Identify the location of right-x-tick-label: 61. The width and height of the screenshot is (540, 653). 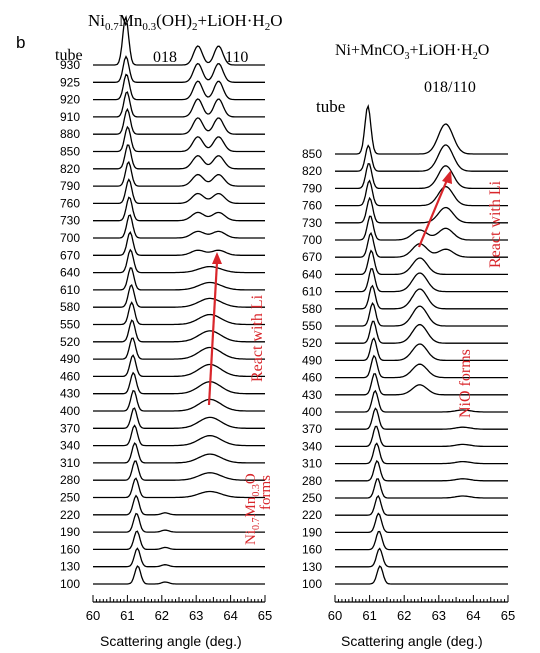
(369, 615).